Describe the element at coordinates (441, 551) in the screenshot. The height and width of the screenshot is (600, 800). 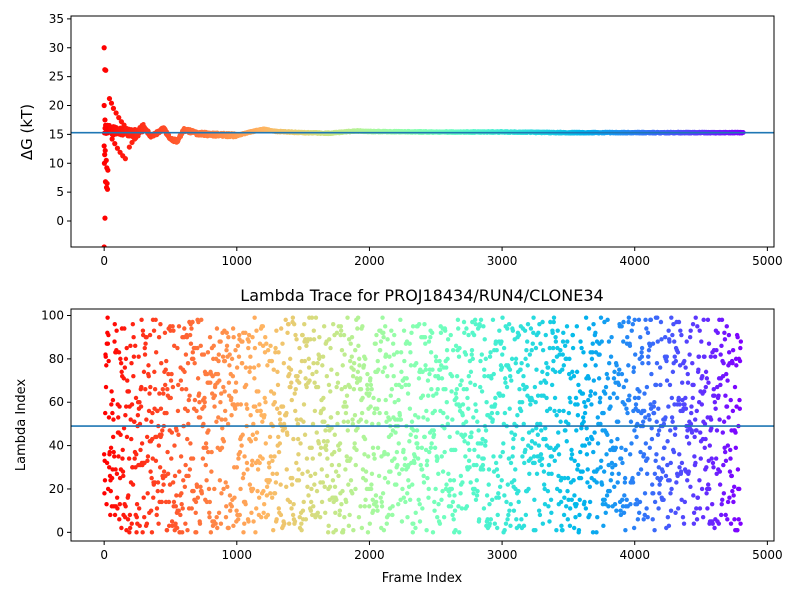
I see `bottom-x-axis: 0 1000 2000 3000 4000 5000` at that location.